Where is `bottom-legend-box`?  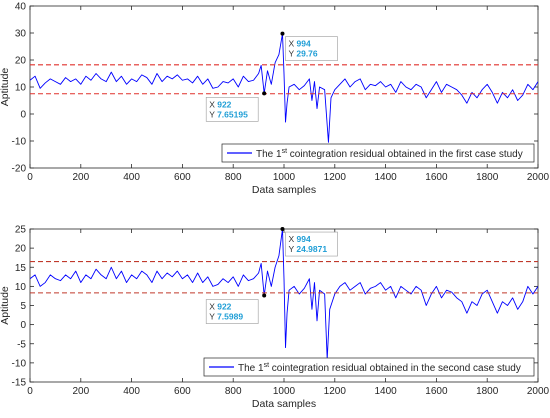 bottom-legend-box is located at coordinates (369, 367).